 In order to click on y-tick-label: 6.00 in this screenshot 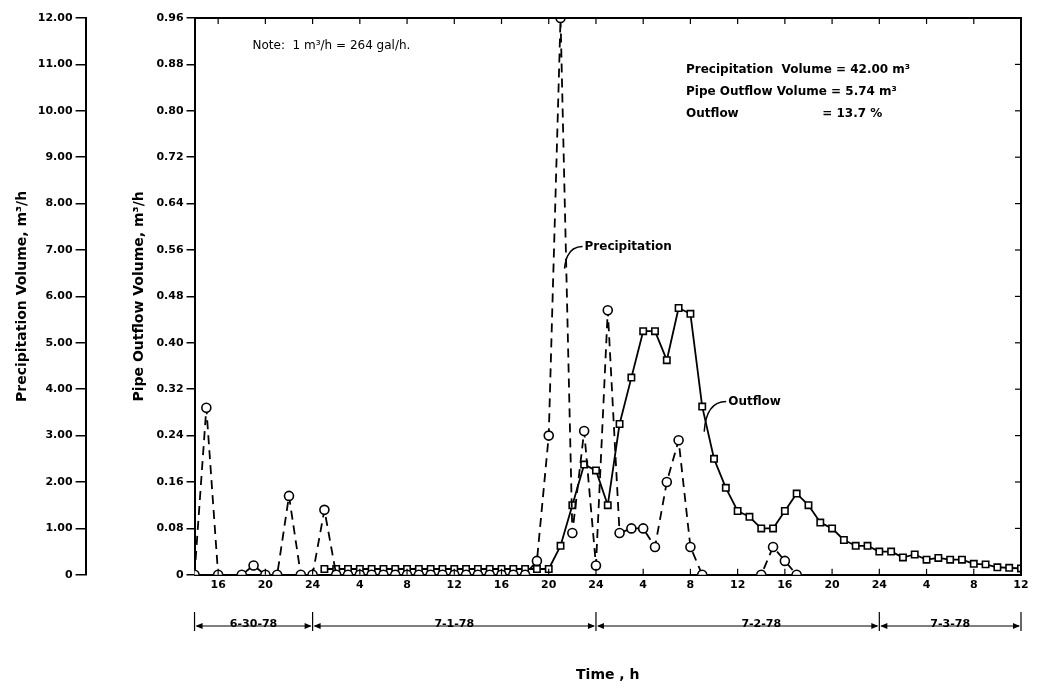, I will do `click(59, 296)`.